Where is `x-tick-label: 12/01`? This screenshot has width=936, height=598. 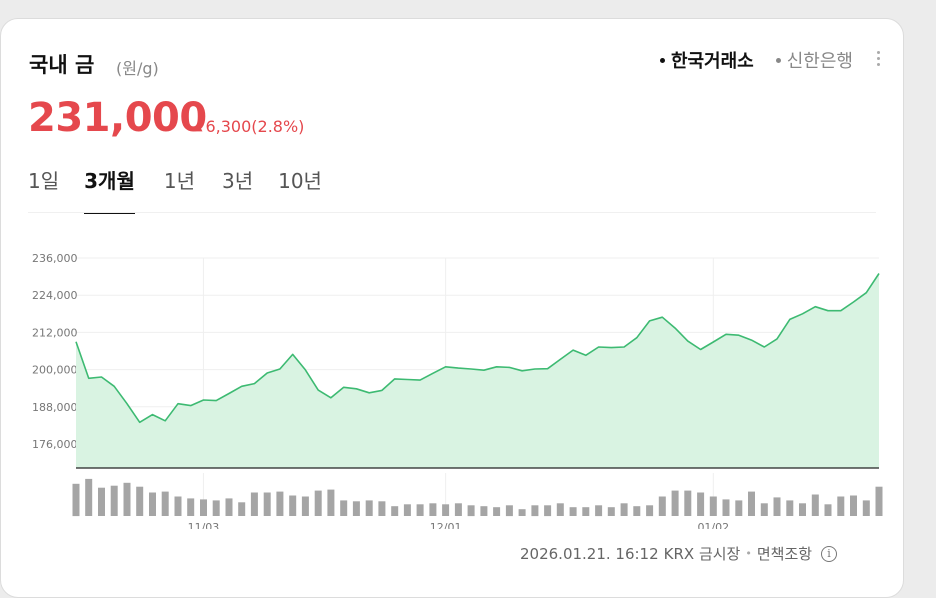 x-tick-label: 12/01 is located at coordinates (446, 525).